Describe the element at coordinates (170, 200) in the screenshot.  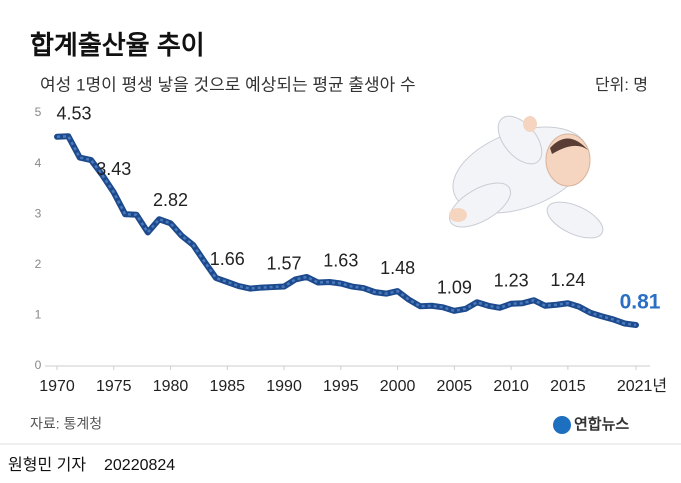
I see `data-label: 2.82` at that location.